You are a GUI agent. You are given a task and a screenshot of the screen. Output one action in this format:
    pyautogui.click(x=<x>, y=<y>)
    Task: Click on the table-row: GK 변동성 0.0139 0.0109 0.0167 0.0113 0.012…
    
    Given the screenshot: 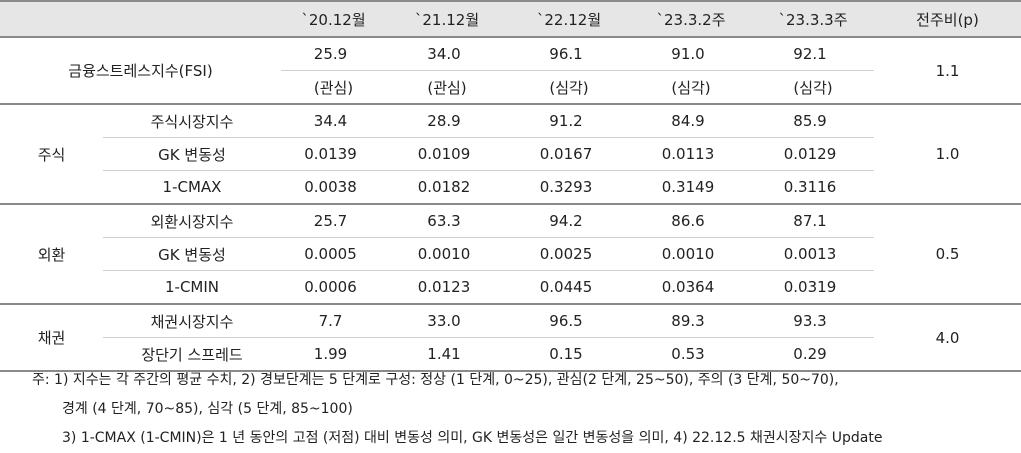 What is the action you would take?
    pyautogui.click(x=510, y=154)
    